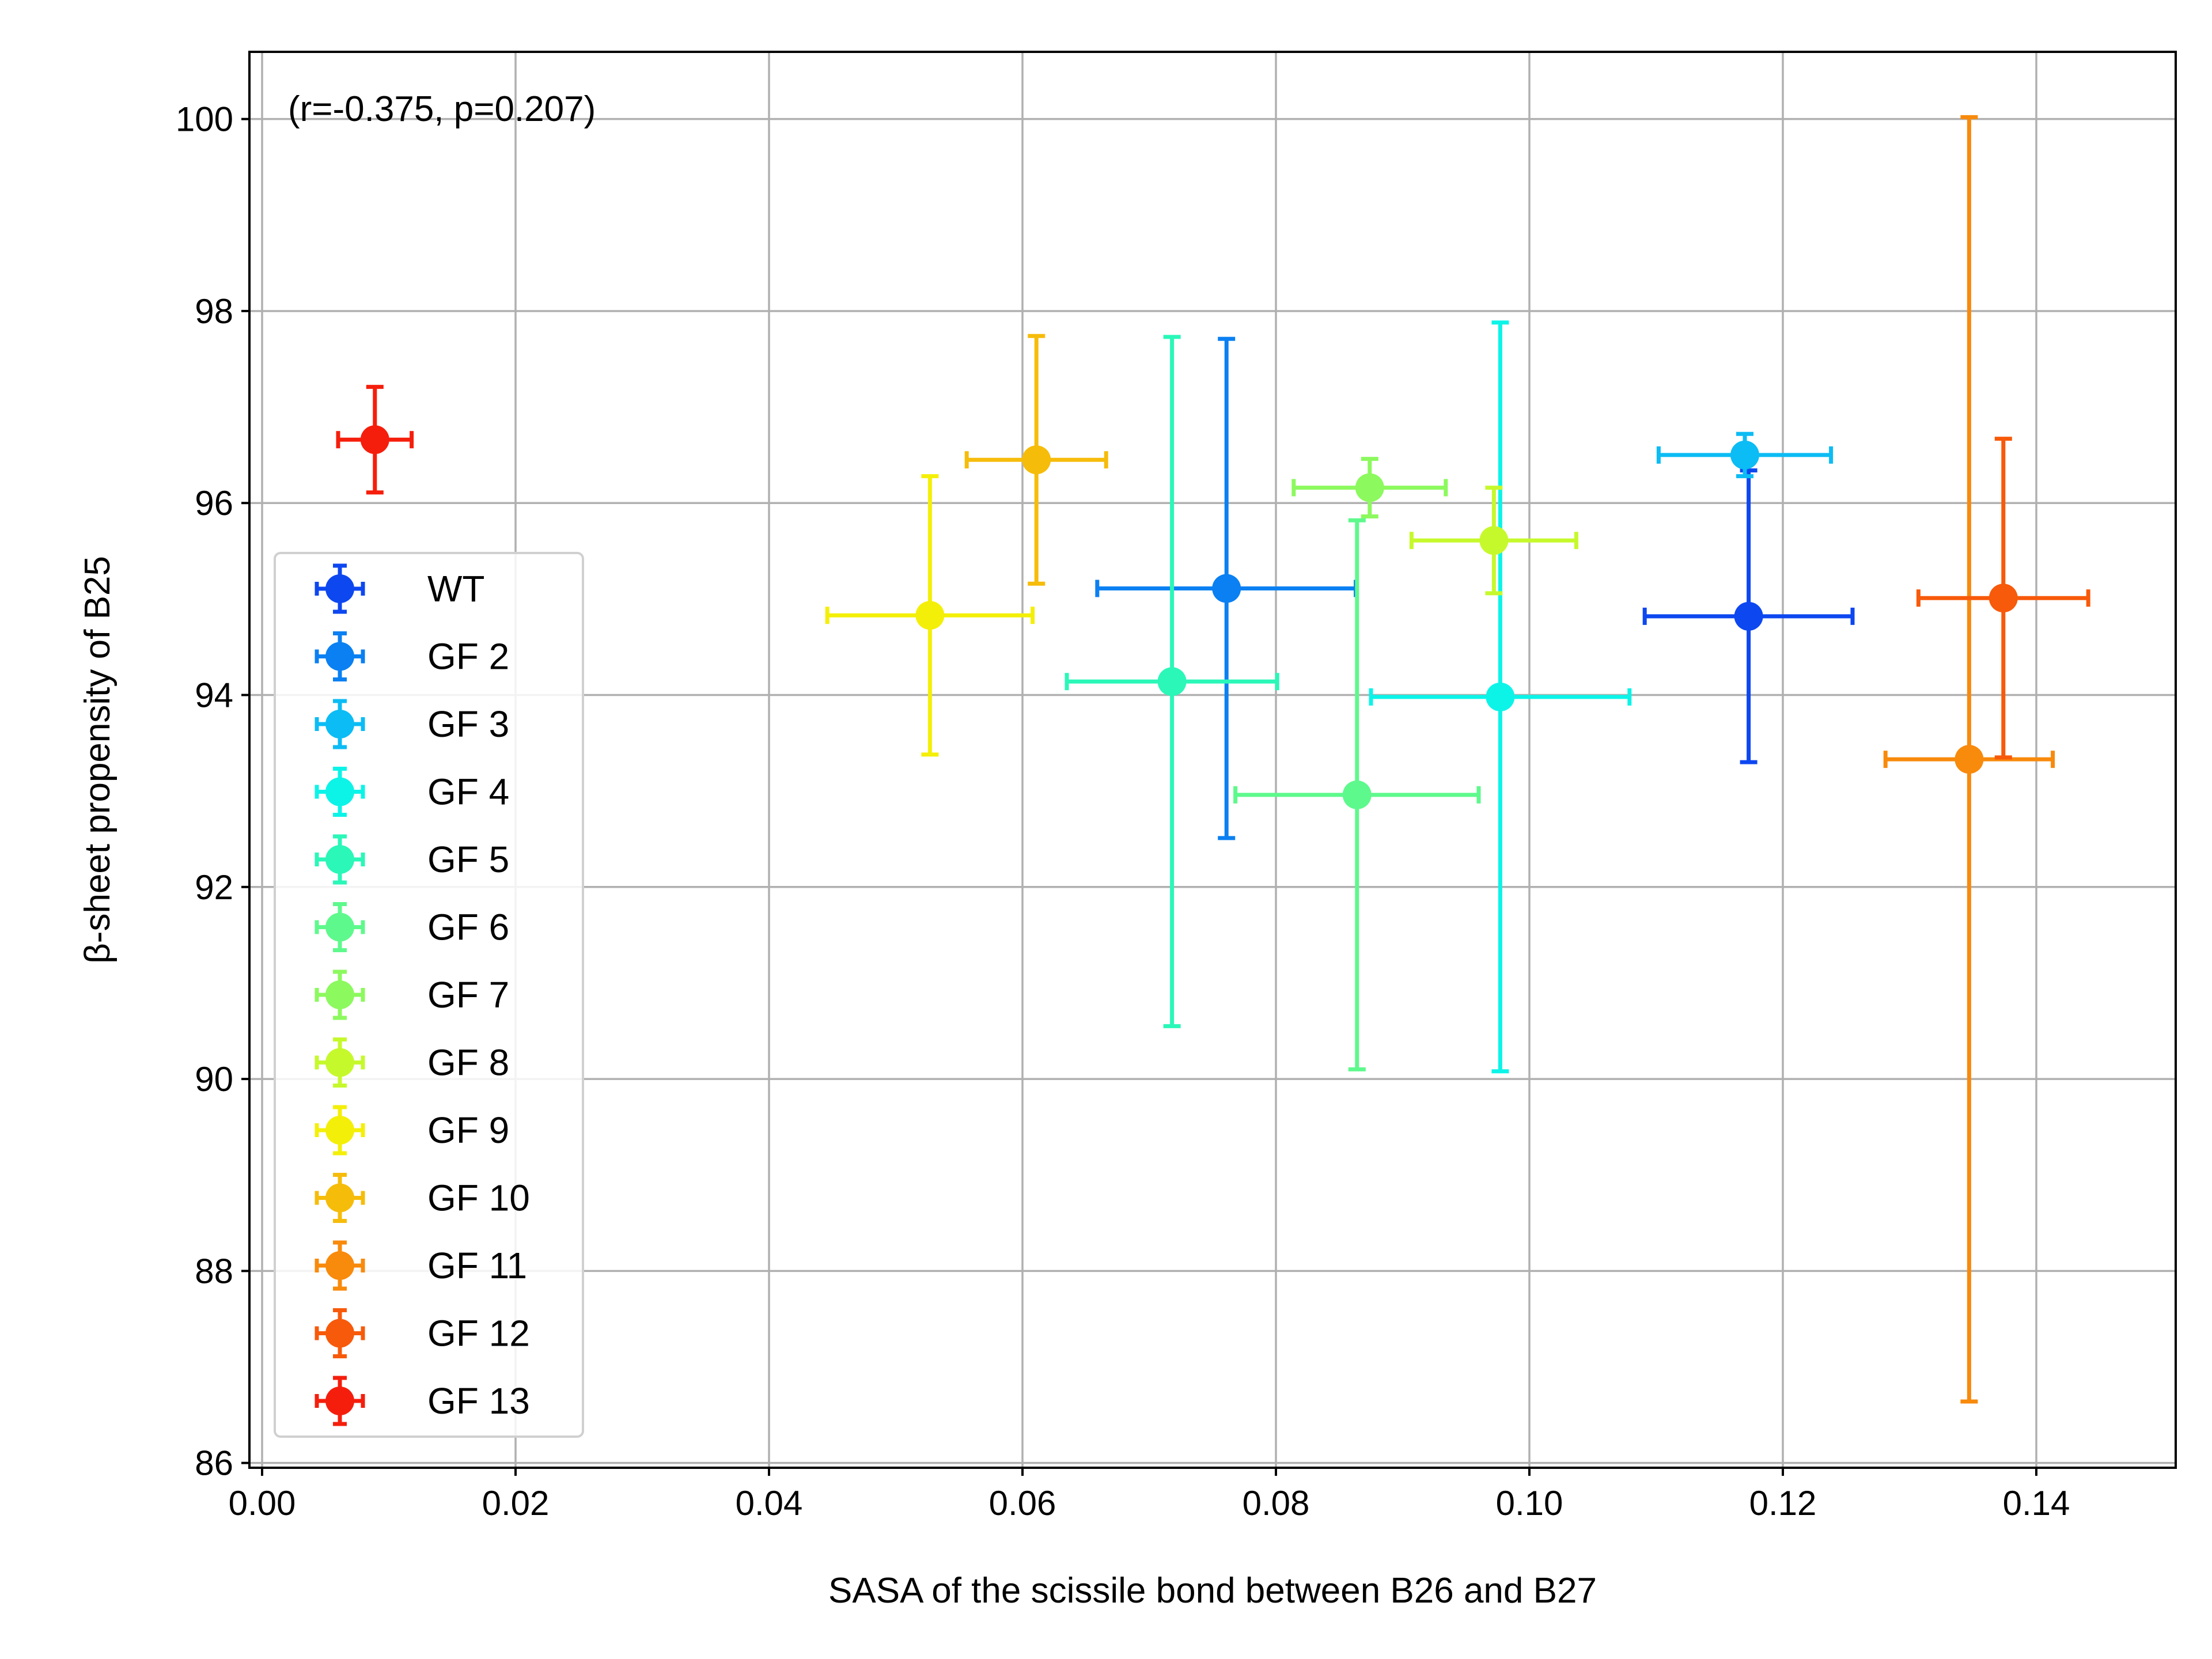 This screenshot has width=2212, height=1659. I want to click on legend-label: GF 12, so click(478, 1333).